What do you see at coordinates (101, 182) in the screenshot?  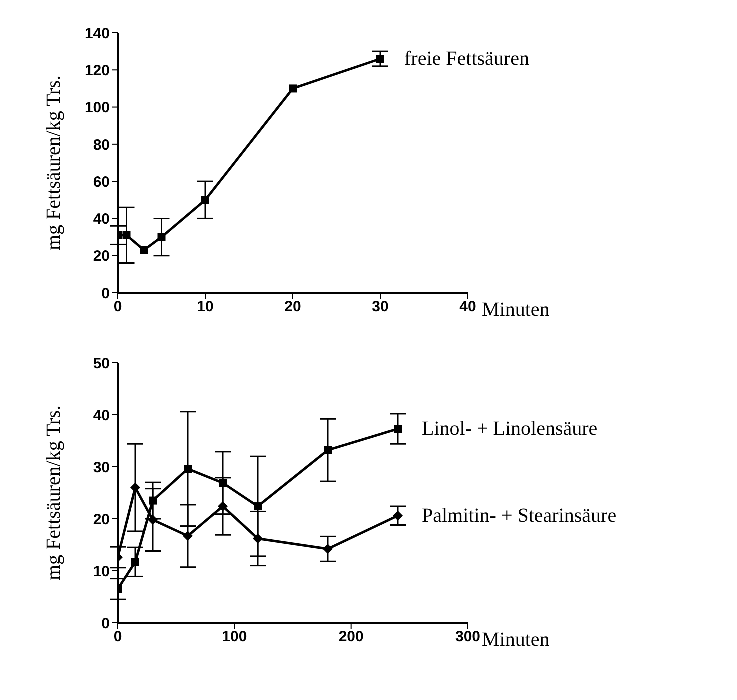 I see `y-tick-label: 60` at bounding box center [101, 182].